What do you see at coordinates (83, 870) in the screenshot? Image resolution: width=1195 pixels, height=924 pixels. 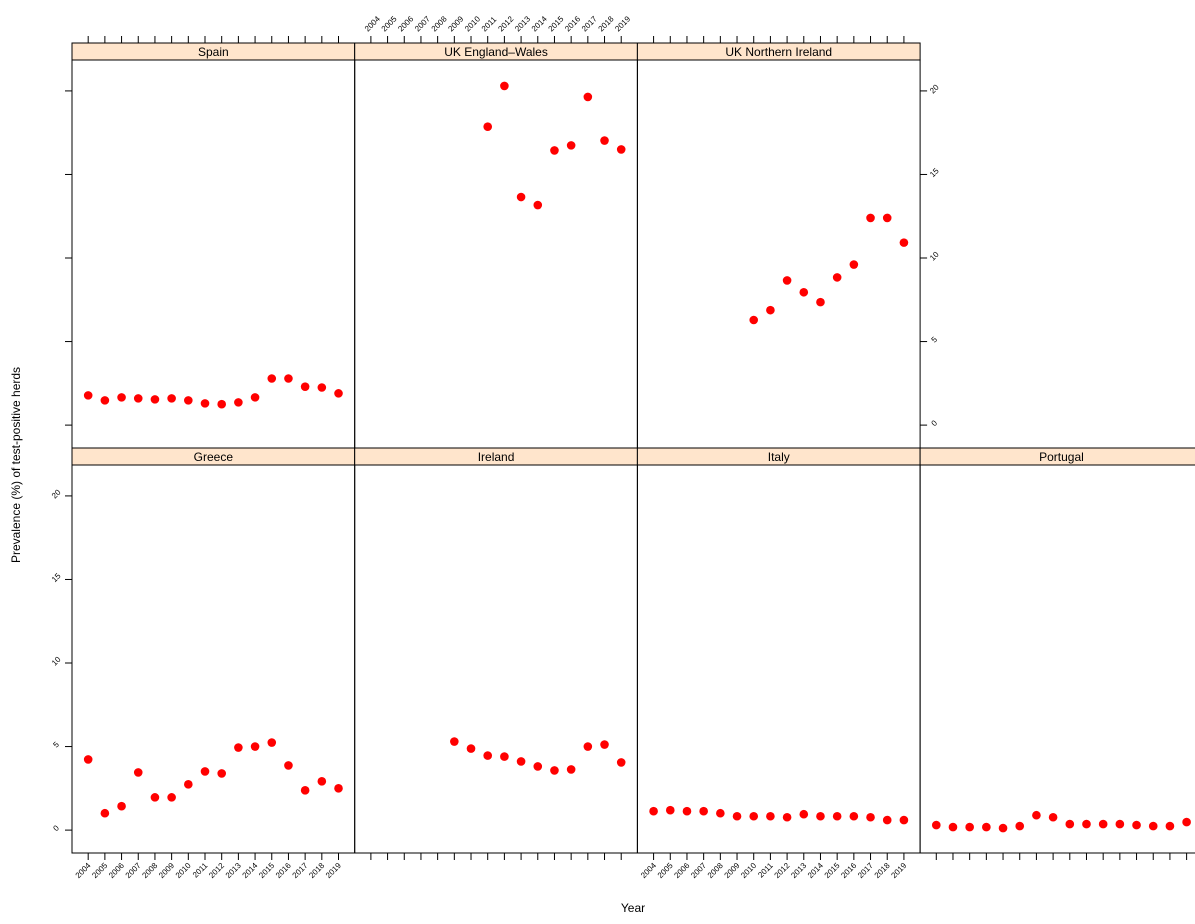 I see `x-tick-label: 2004` at bounding box center [83, 870].